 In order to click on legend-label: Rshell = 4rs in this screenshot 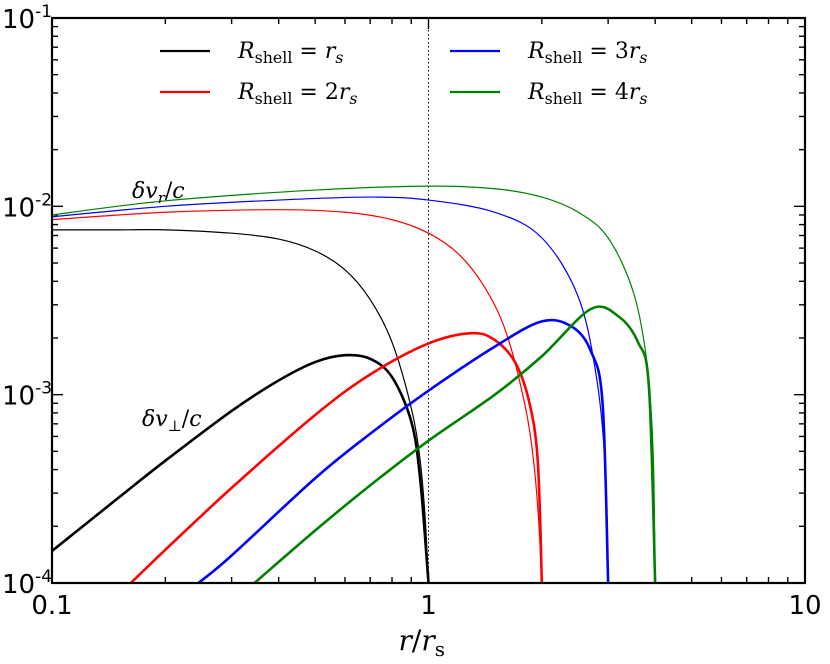, I will do `click(587, 94)`.